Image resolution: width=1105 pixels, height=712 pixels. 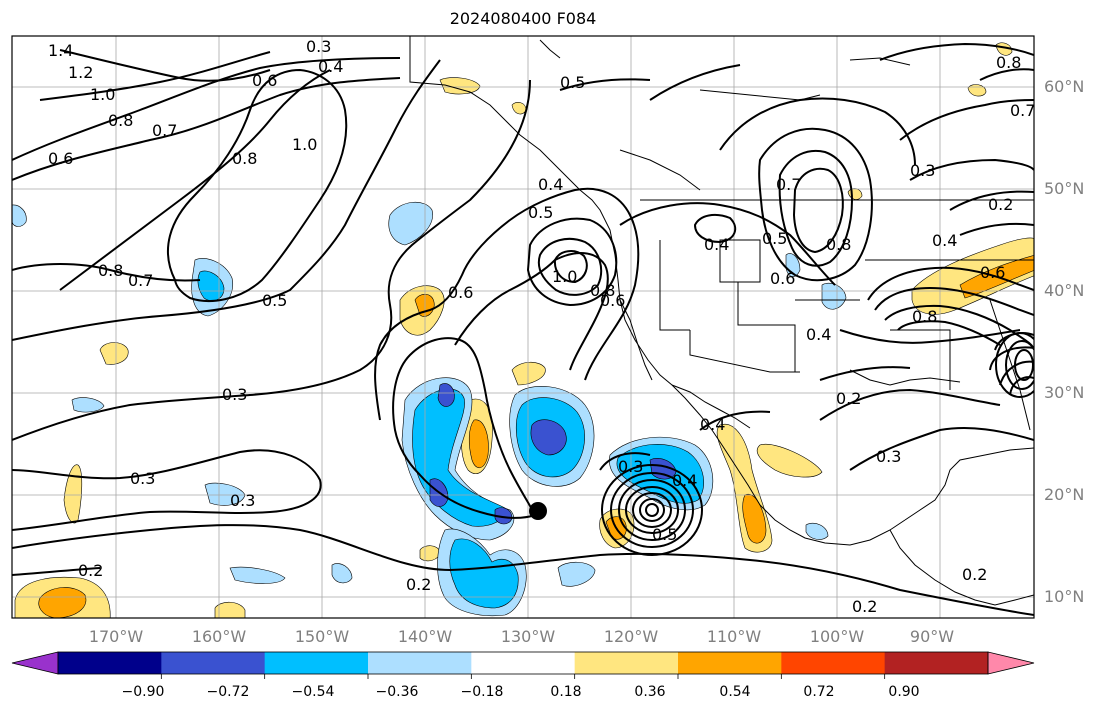 What do you see at coordinates (228, 692) in the screenshot?
I see `colorbar-tick-label: −0.72` at bounding box center [228, 692].